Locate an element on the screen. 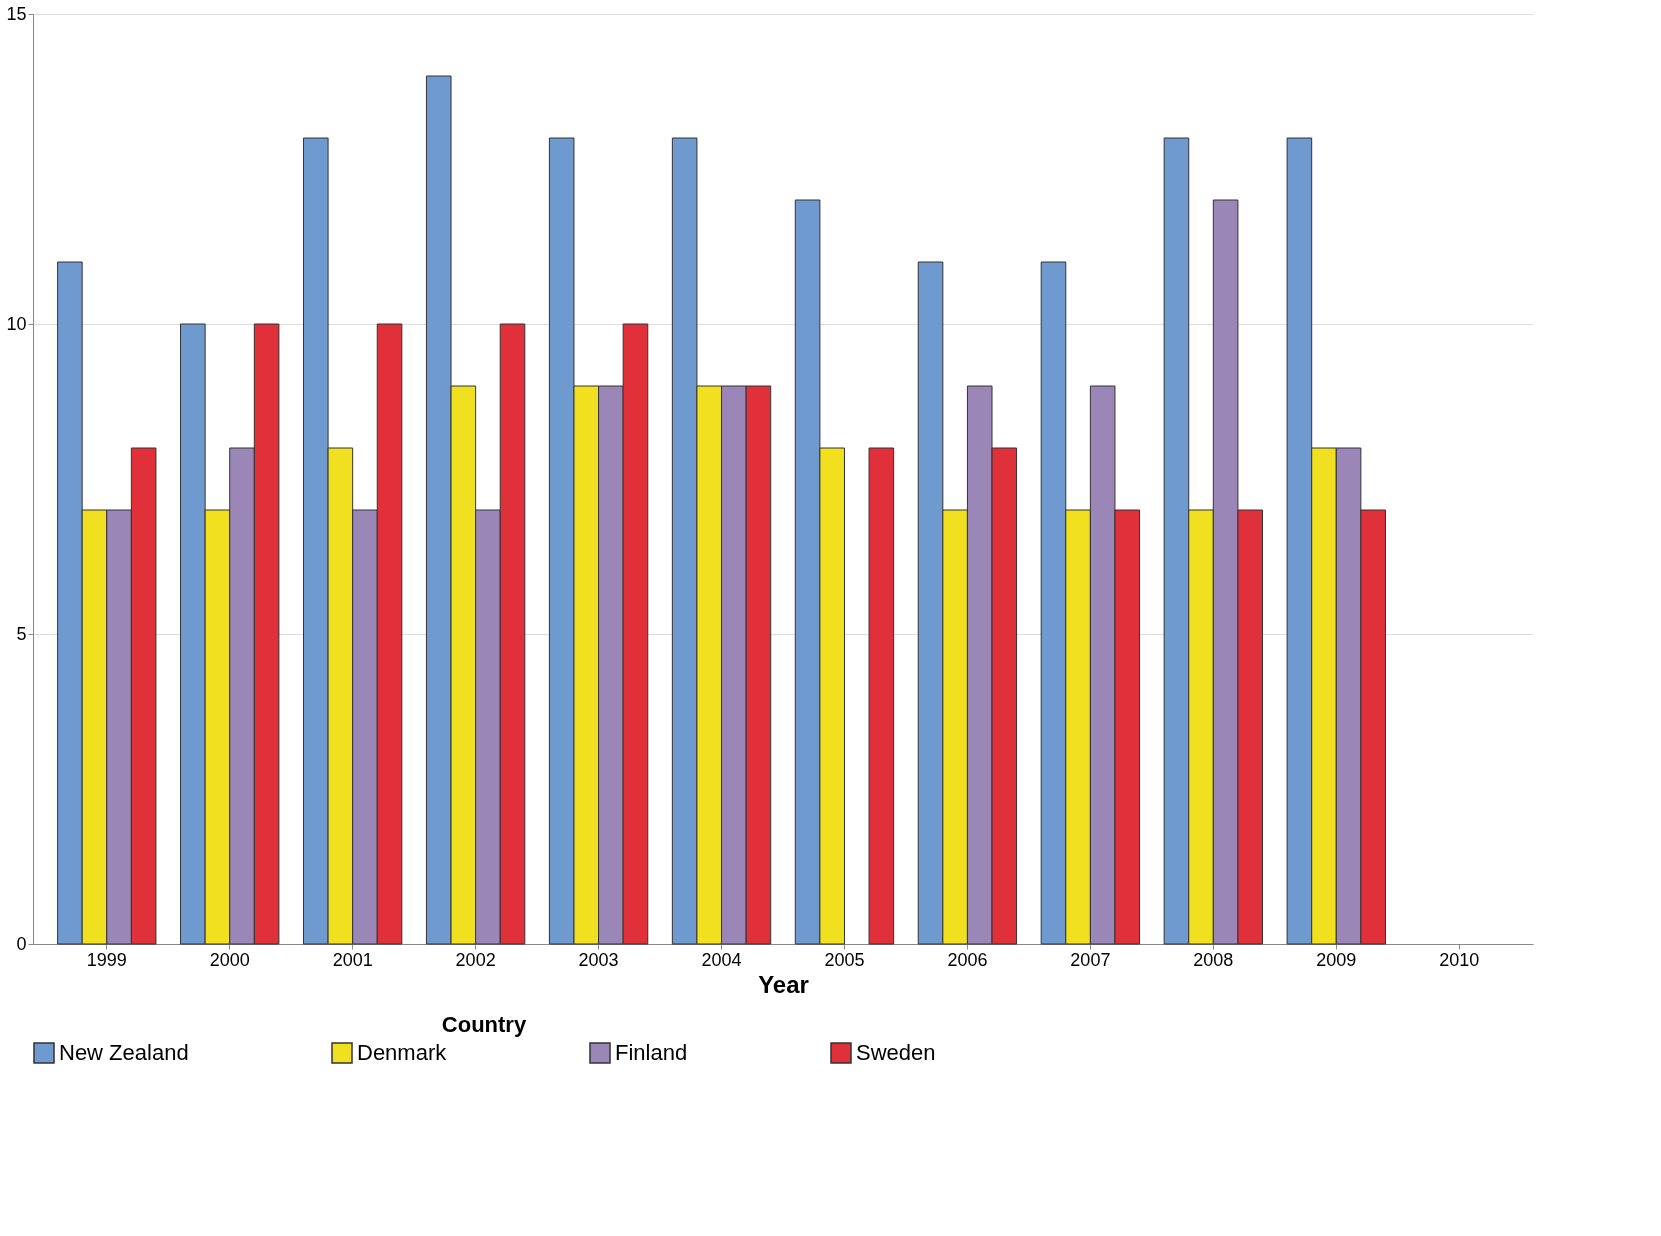 The height and width of the screenshot is (1236, 1661). x-axis-title: Year is located at coordinates (783, 984).